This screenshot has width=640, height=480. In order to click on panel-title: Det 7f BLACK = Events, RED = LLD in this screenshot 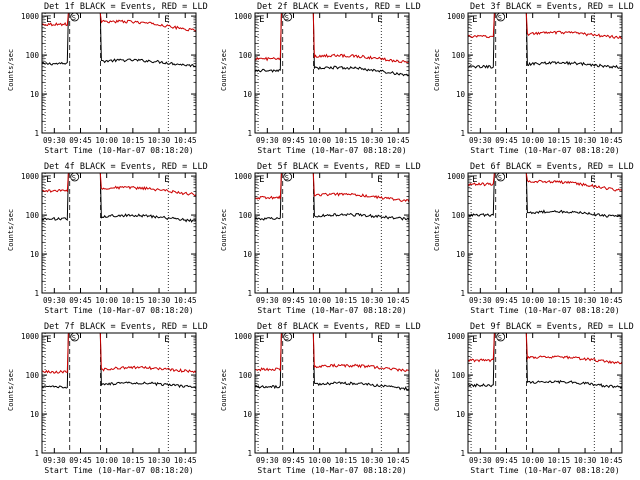, I will do `click(126, 327)`.